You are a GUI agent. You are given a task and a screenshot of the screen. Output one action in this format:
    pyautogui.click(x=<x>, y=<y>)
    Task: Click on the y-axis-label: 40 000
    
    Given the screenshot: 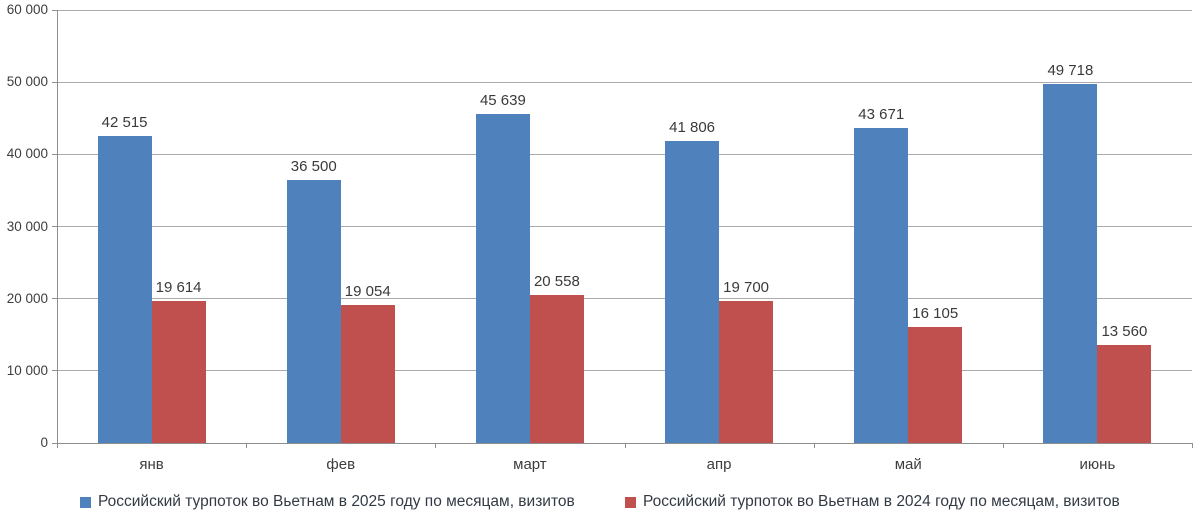 What is the action you would take?
    pyautogui.click(x=27, y=154)
    